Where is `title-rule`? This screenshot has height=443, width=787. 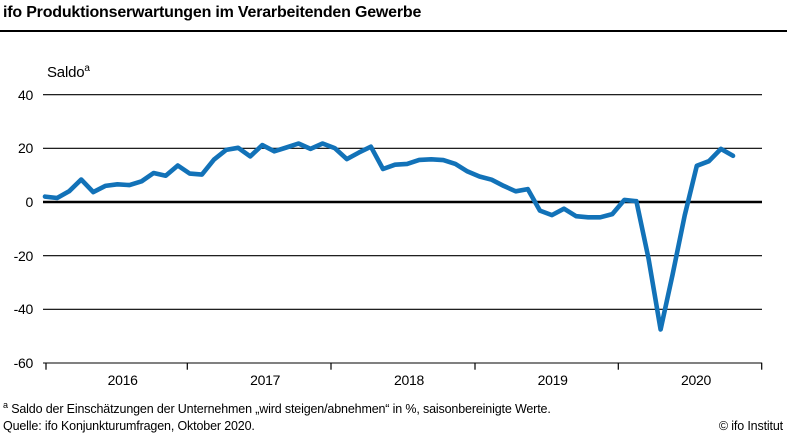 title-rule is located at coordinates (393, 31).